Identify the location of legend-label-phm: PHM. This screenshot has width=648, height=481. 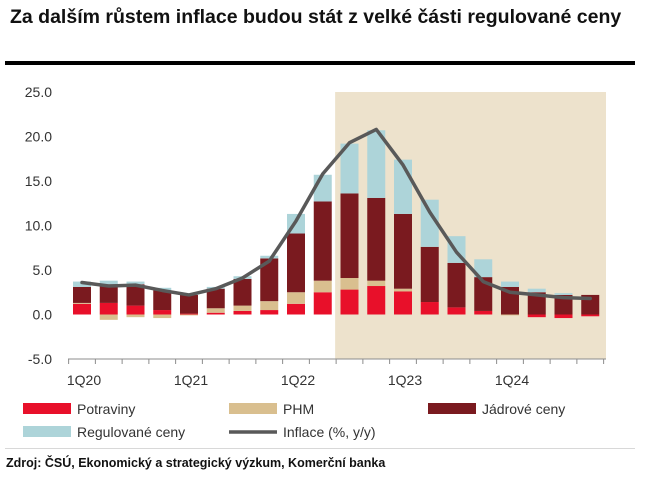
(298, 409).